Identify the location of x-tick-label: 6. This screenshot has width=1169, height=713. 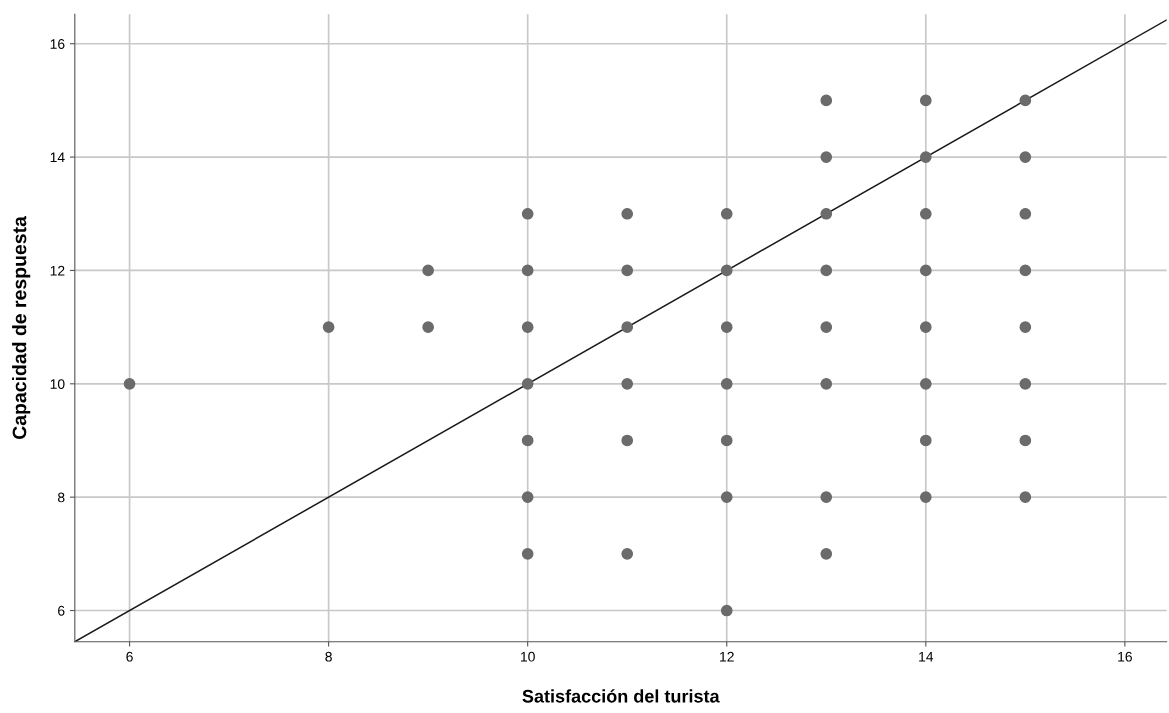
(129, 656).